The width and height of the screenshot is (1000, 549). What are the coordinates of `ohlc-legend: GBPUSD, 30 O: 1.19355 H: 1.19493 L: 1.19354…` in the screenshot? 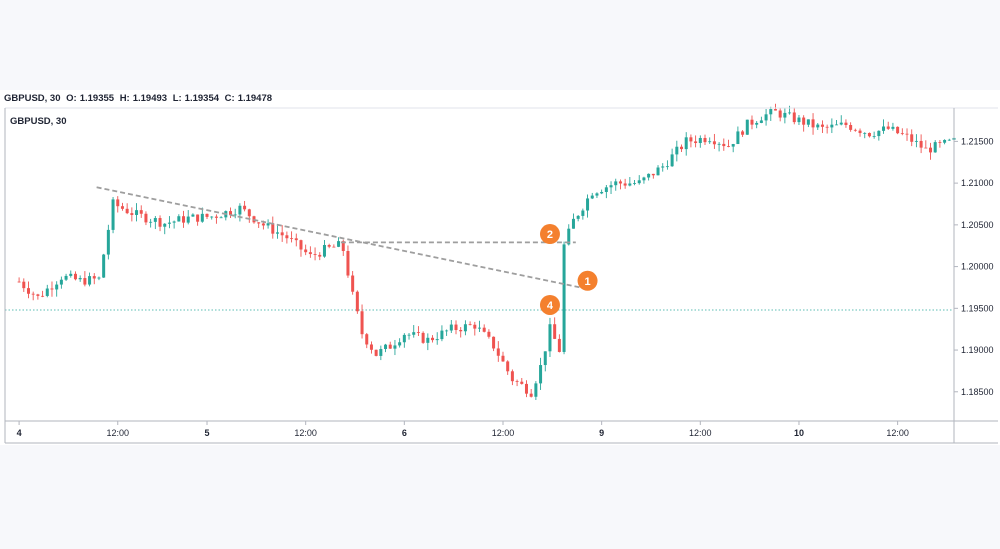 It's located at (139, 100).